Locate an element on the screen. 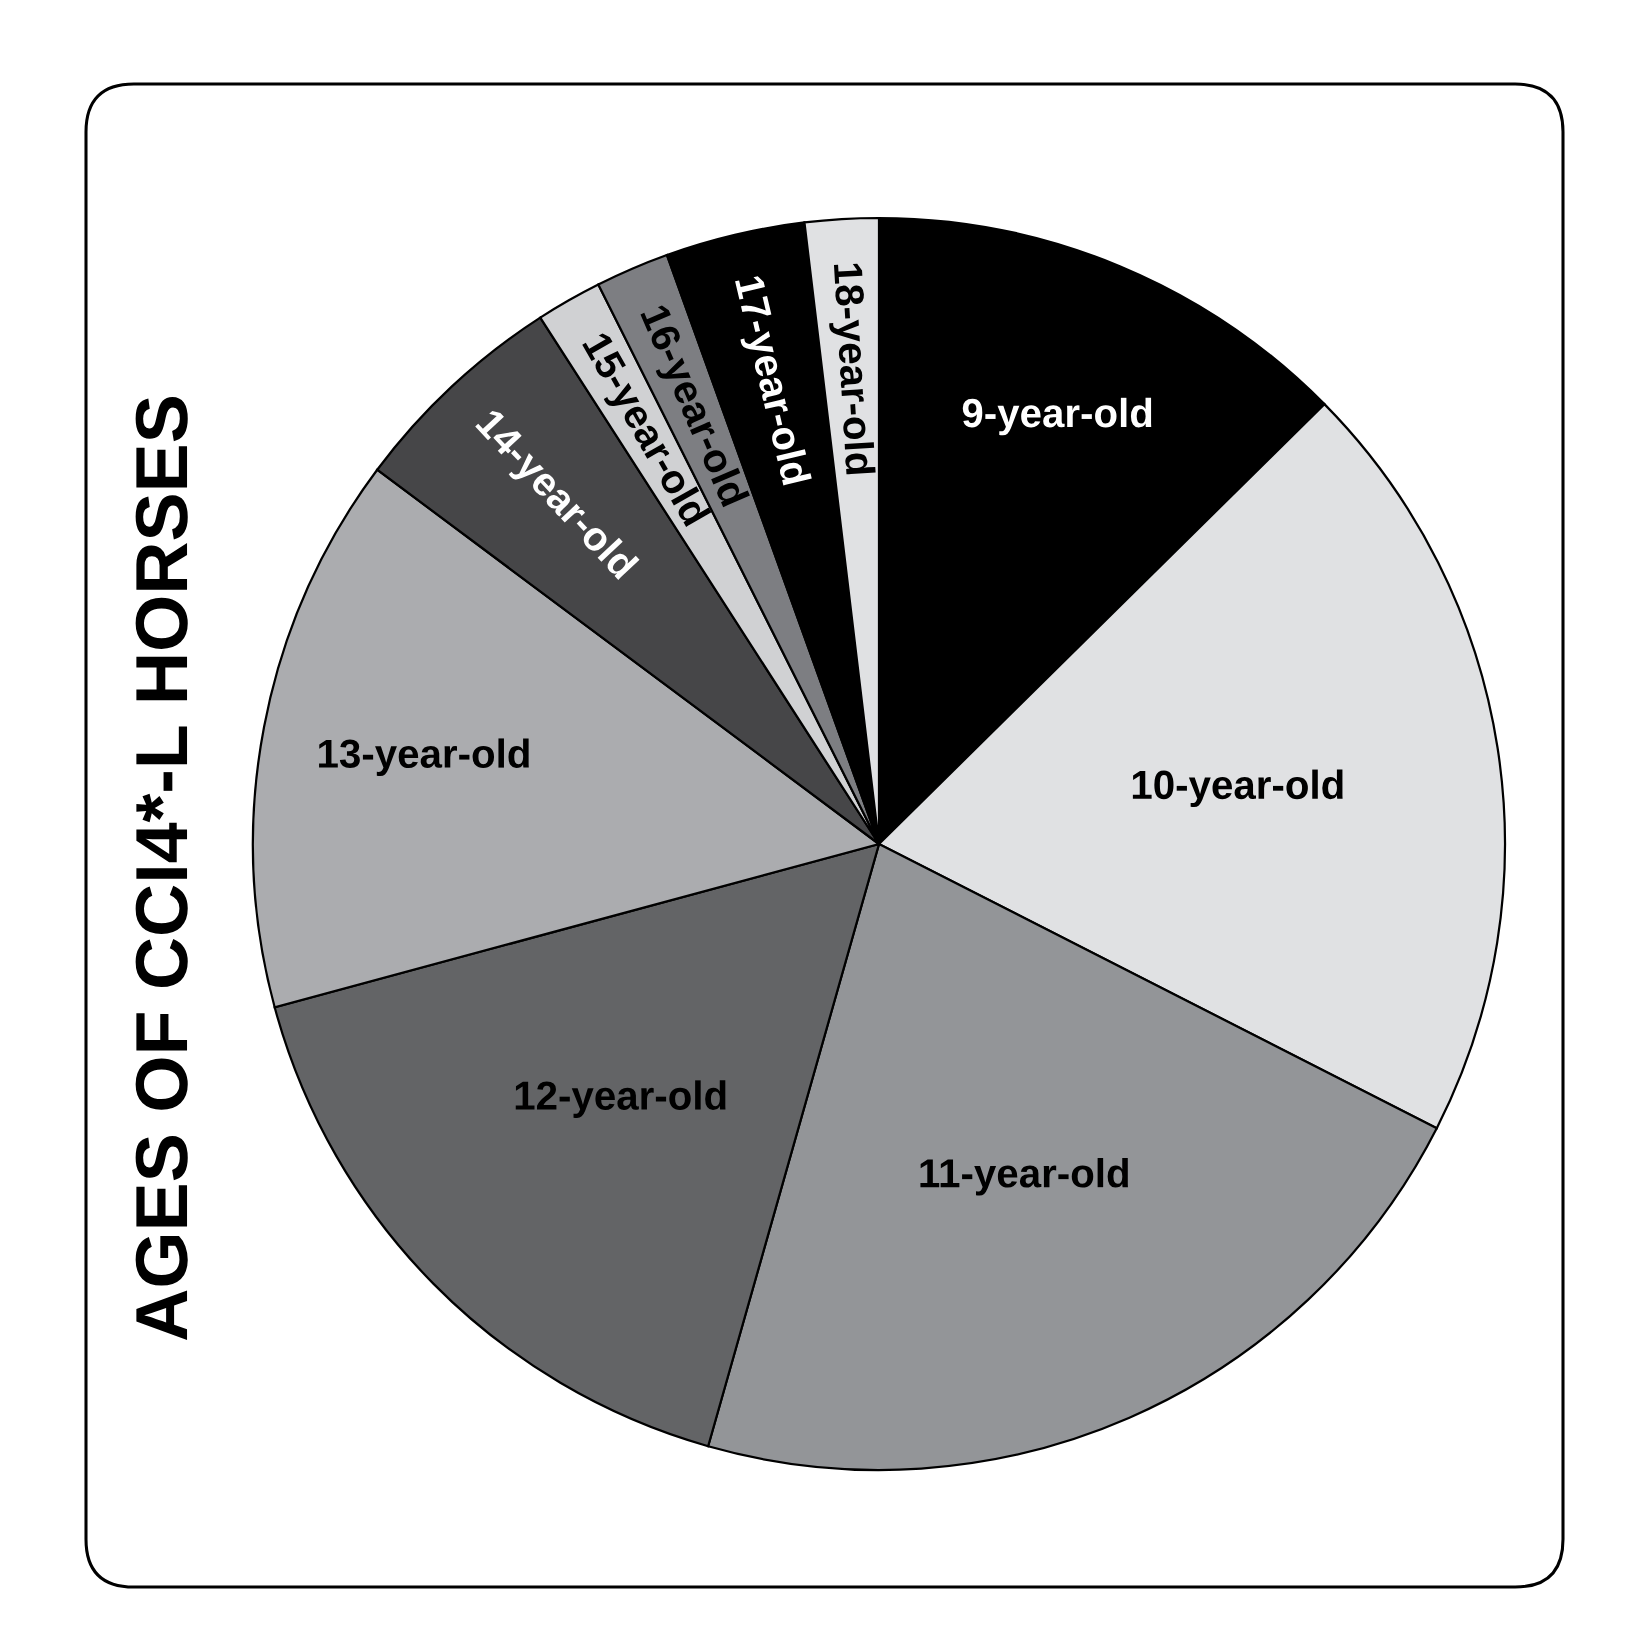  text: AGES OF CCI4*-L HORSES is located at coordinates (161, 868).